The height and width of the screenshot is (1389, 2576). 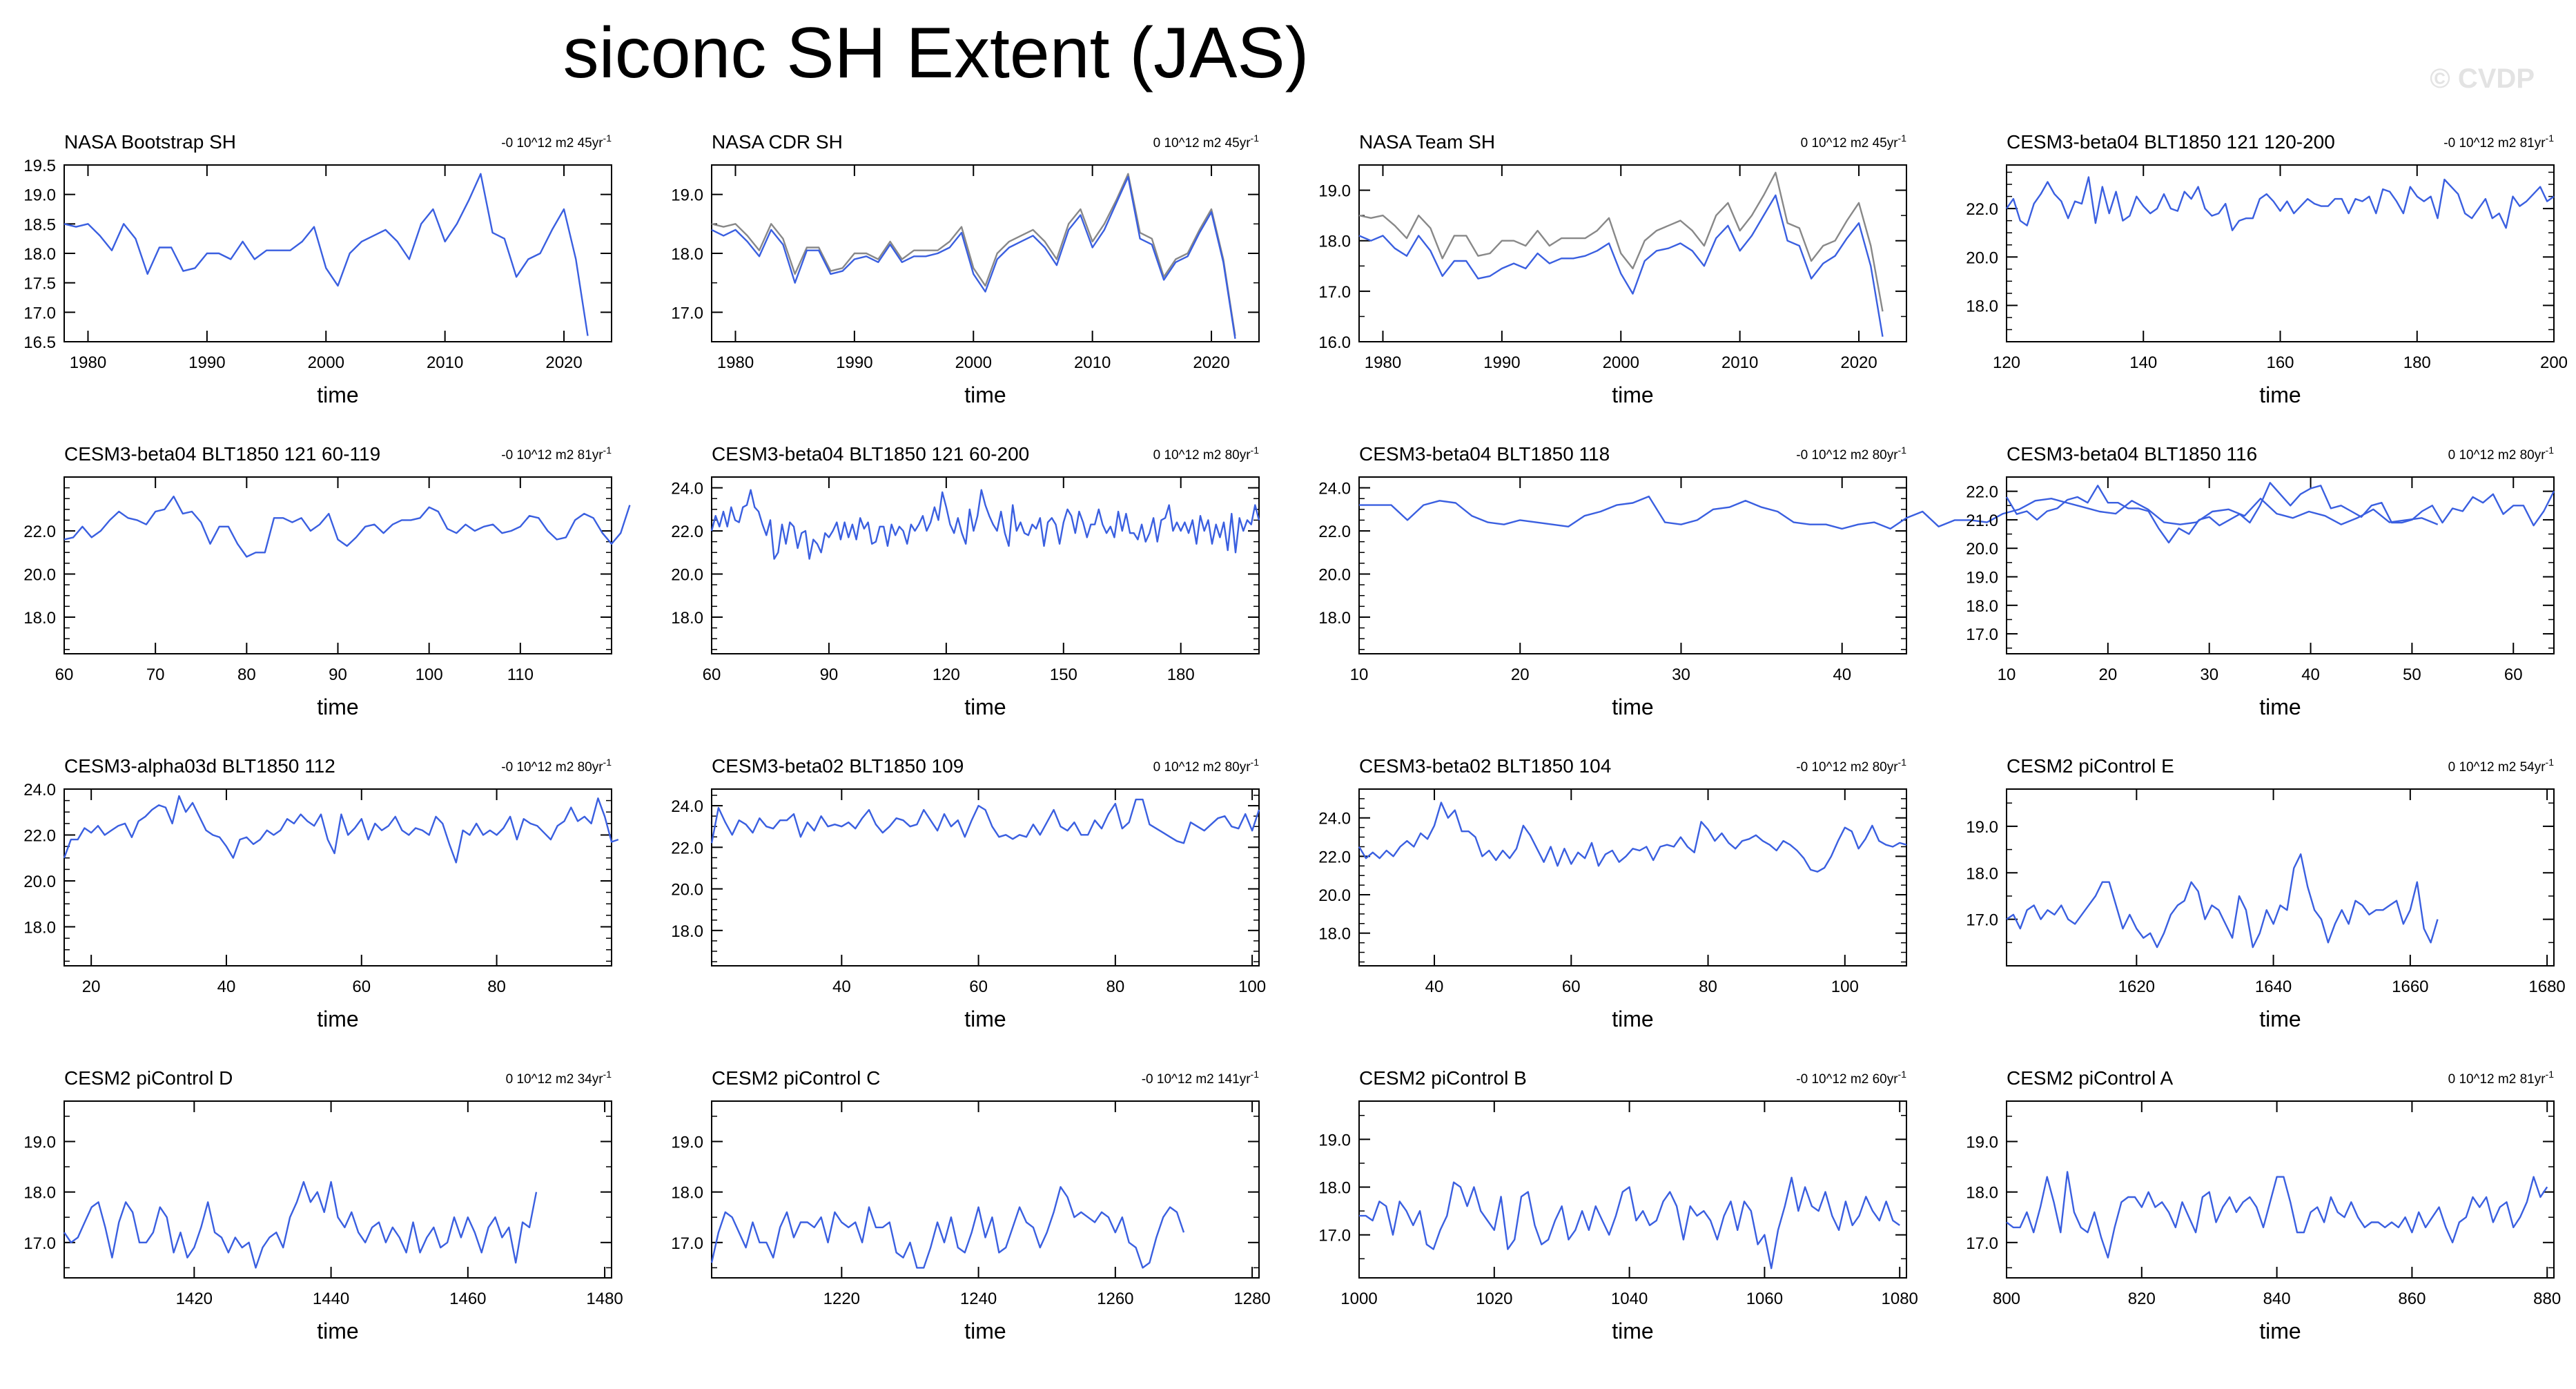 What do you see at coordinates (946, 675) in the screenshot?
I see `x-tick-label: 120` at bounding box center [946, 675].